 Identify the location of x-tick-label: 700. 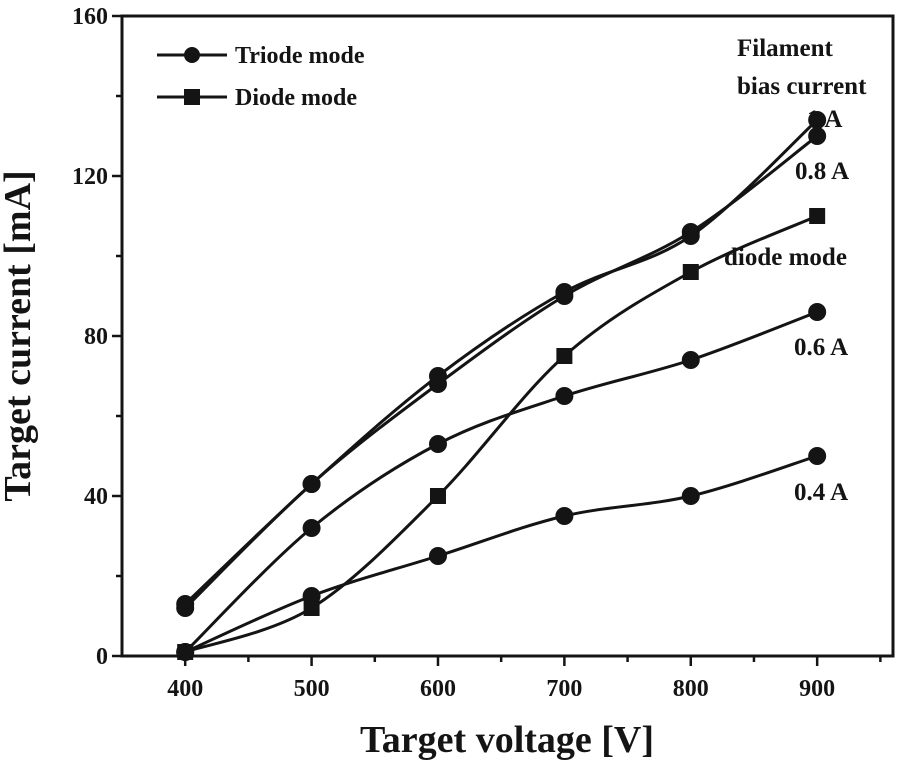
(564, 689).